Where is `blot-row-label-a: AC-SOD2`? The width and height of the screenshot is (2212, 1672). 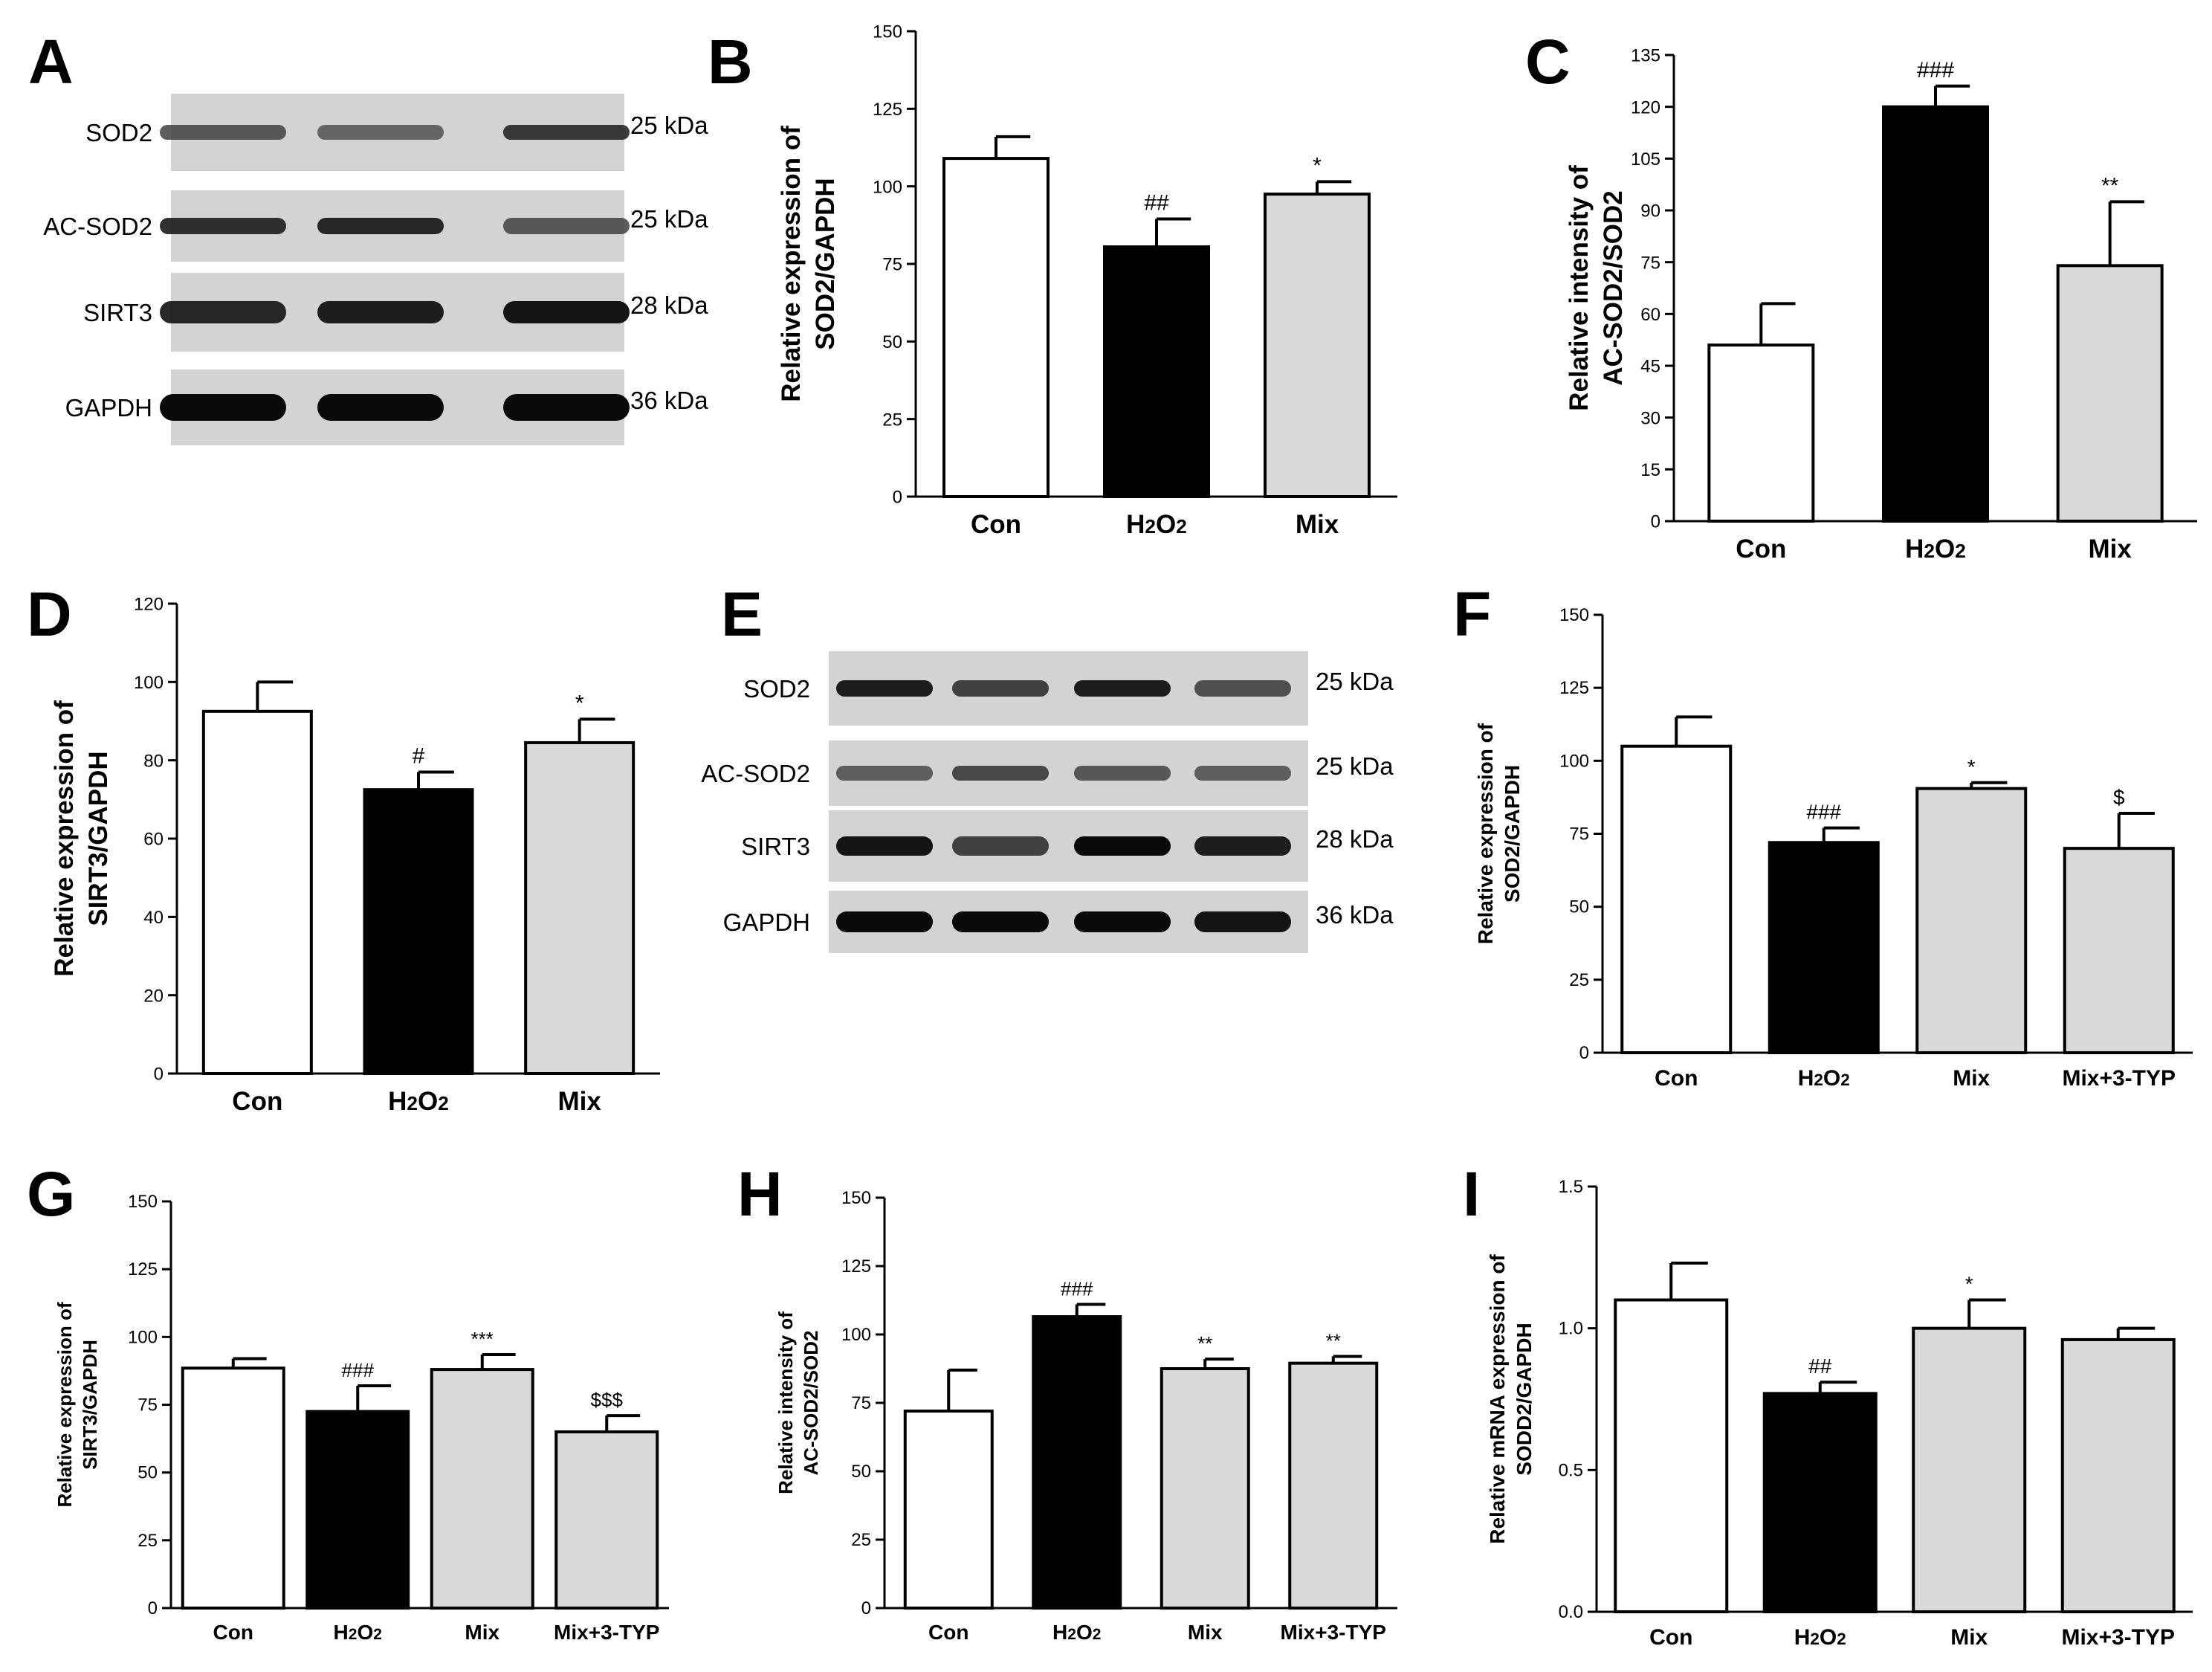
blot-row-label-a: AC-SOD2 is located at coordinates (97, 227).